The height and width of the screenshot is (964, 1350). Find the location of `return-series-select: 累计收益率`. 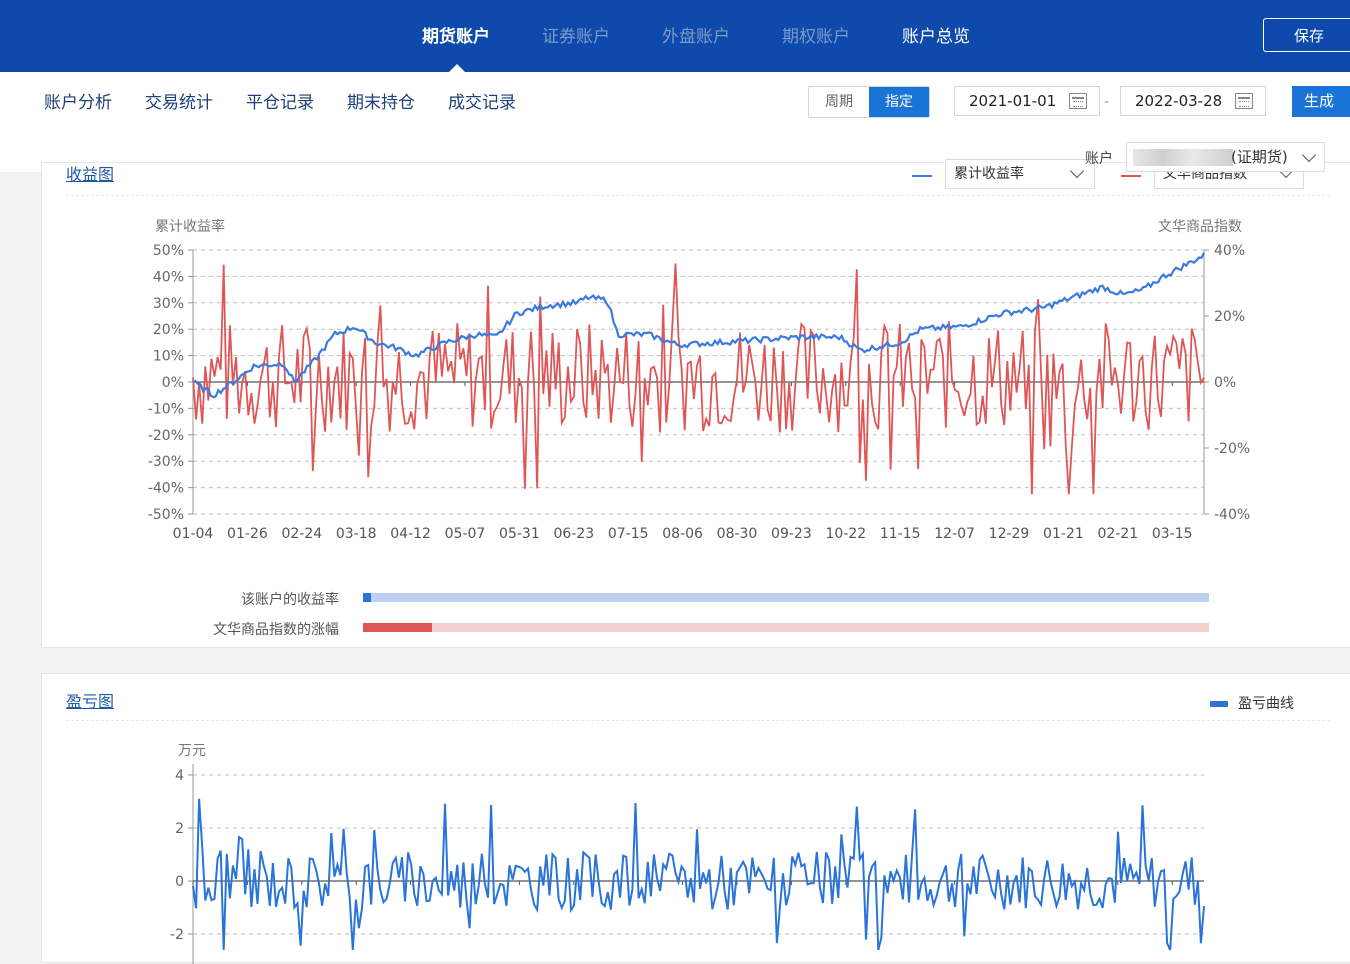

return-series-select: 累计收益率 is located at coordinates (1020, 174).